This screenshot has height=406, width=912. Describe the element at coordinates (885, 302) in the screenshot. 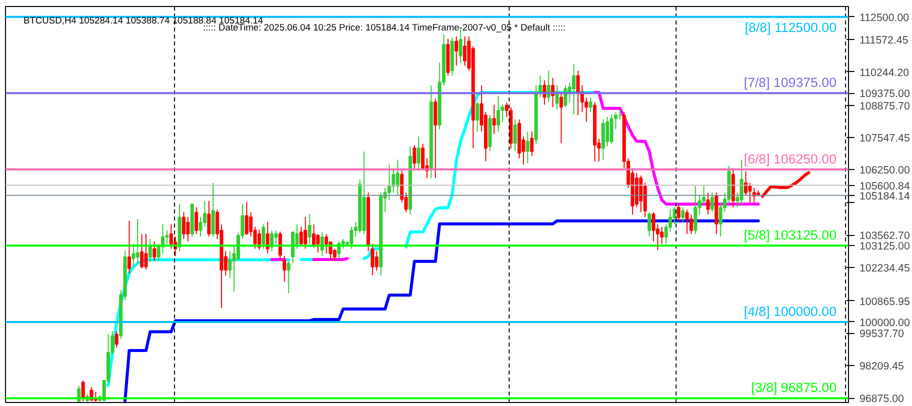

I see `y-tick-label: 100865.95` at that location.